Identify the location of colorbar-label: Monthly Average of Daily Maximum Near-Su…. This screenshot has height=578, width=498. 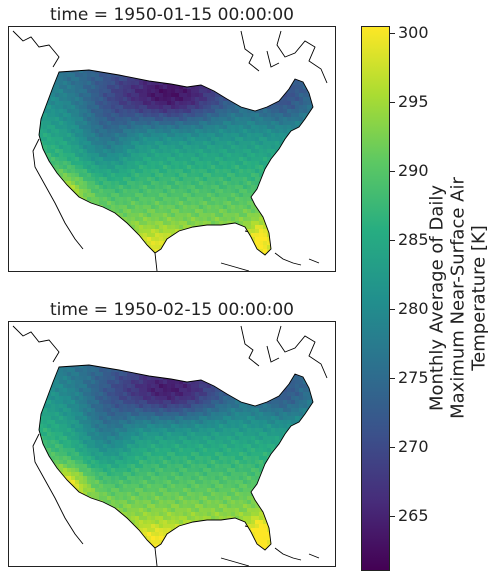
(458, 298).